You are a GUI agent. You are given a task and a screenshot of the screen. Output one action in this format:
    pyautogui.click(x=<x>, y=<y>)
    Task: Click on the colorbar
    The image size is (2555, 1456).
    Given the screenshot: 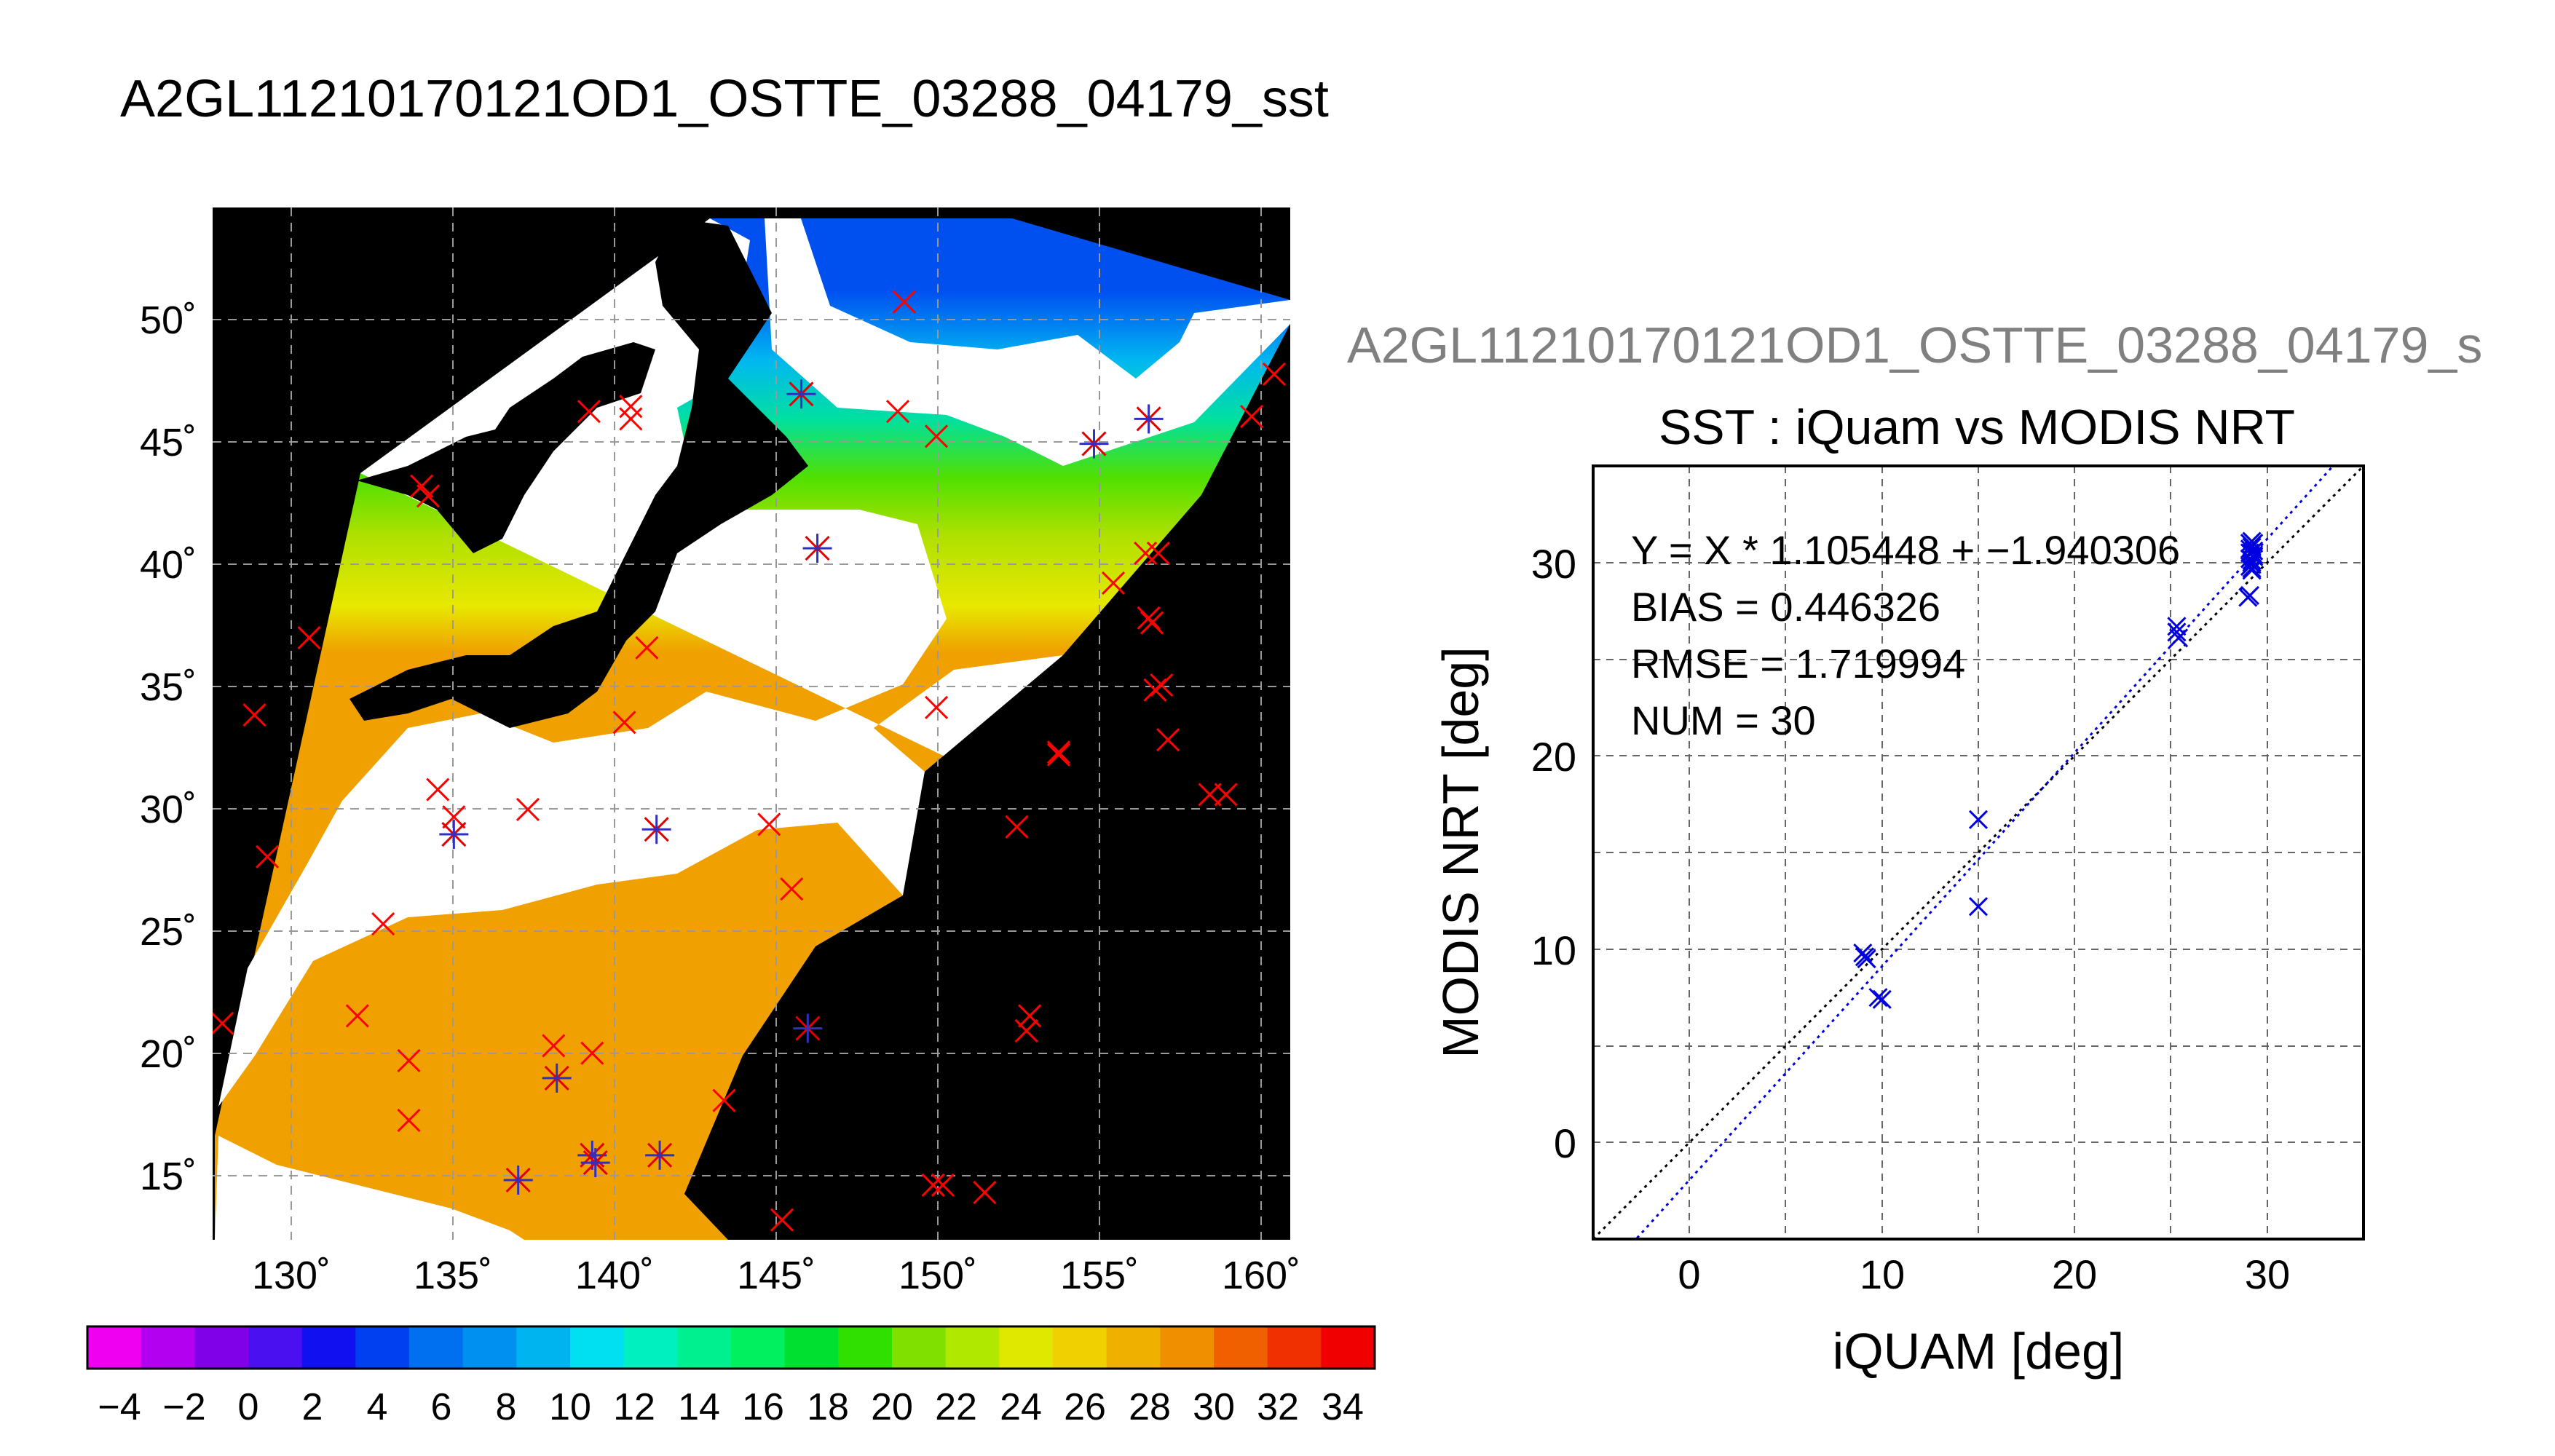 What is the action you would take?
    pyautogui.click(x=731, y=1347)
    